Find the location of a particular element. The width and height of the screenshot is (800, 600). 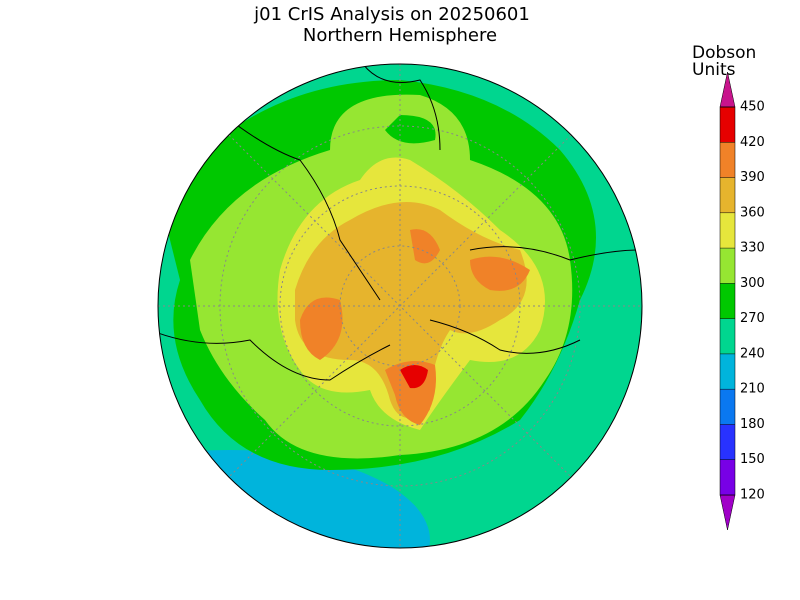

colorbar-label: 150 is located at coordinates (752, 459).